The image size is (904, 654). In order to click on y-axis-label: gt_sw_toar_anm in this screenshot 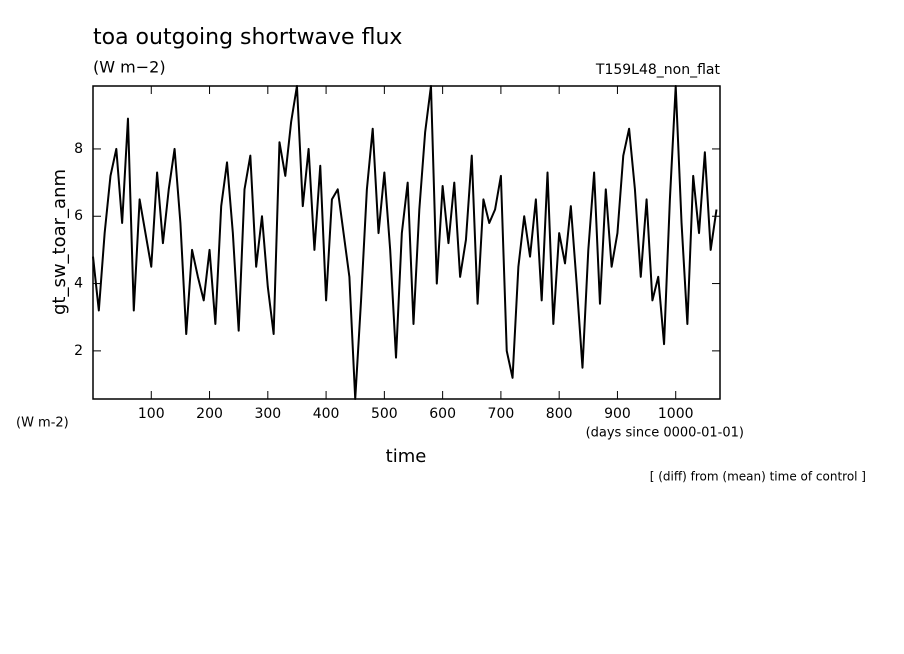, I will do `click(59, 242)`.